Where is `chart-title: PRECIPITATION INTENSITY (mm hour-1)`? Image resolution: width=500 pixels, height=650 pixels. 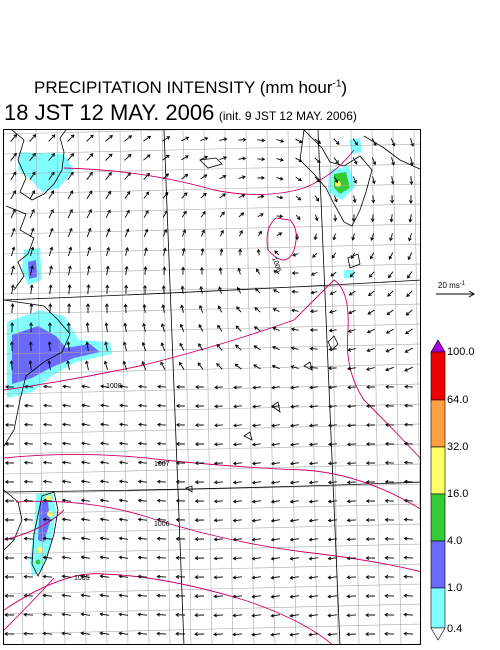 chart-title: PRECIPITATION INTENSITY (mm hour-1) is located at coordinates (191, 87).